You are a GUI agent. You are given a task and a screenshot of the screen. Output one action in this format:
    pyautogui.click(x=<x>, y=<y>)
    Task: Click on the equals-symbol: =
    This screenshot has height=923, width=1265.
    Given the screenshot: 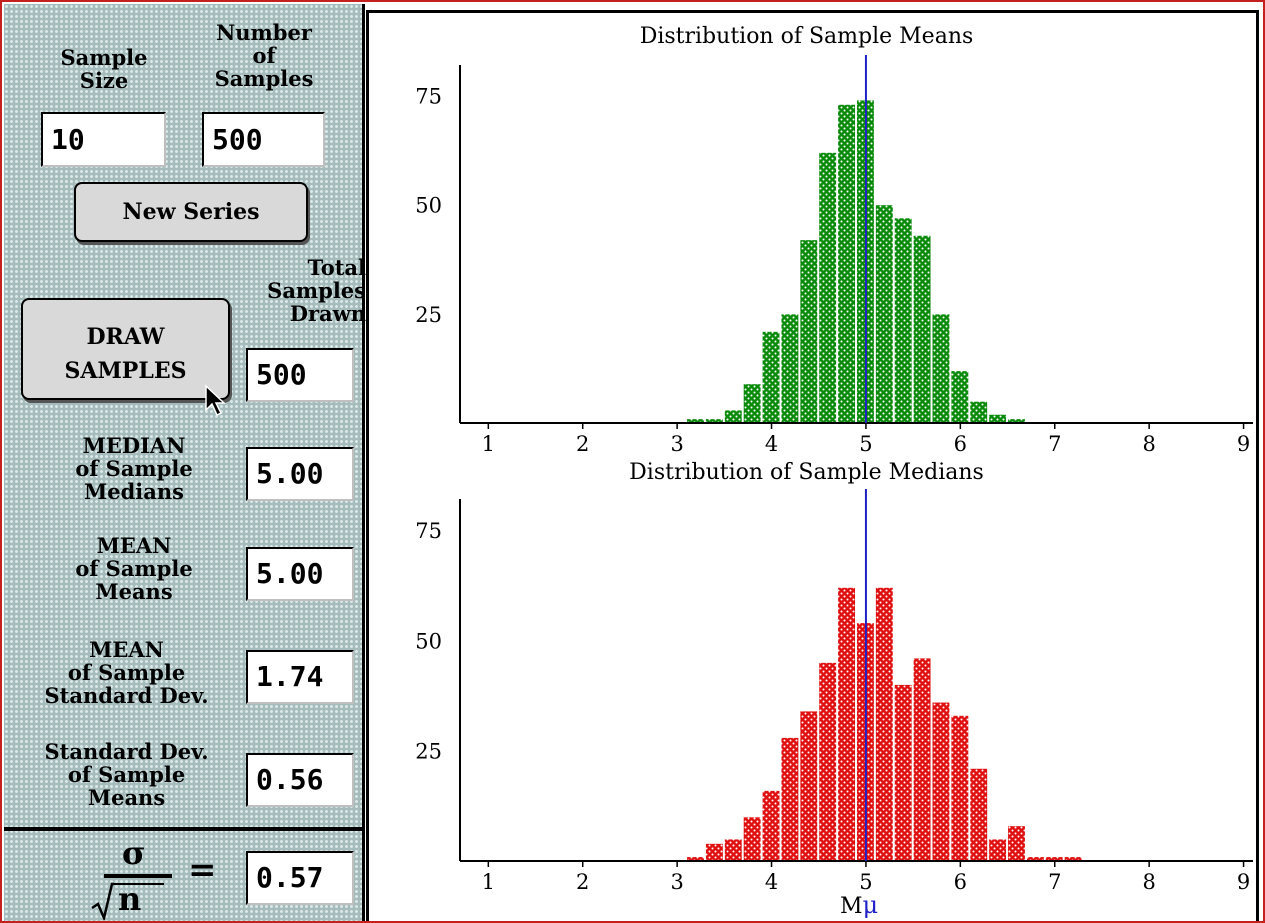 What is the action you would take?
    pyautogui.click(x=202, y=870)
    